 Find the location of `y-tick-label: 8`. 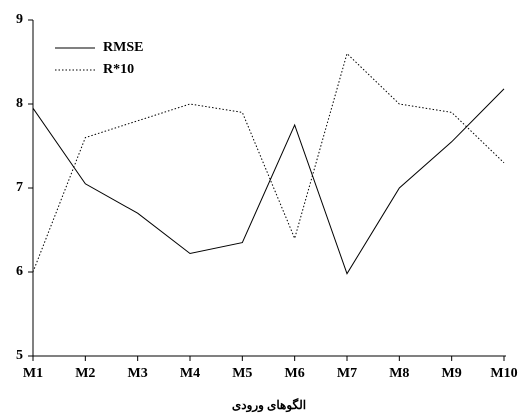

y-tick-label: 8 is located at coordinates (19, 103).